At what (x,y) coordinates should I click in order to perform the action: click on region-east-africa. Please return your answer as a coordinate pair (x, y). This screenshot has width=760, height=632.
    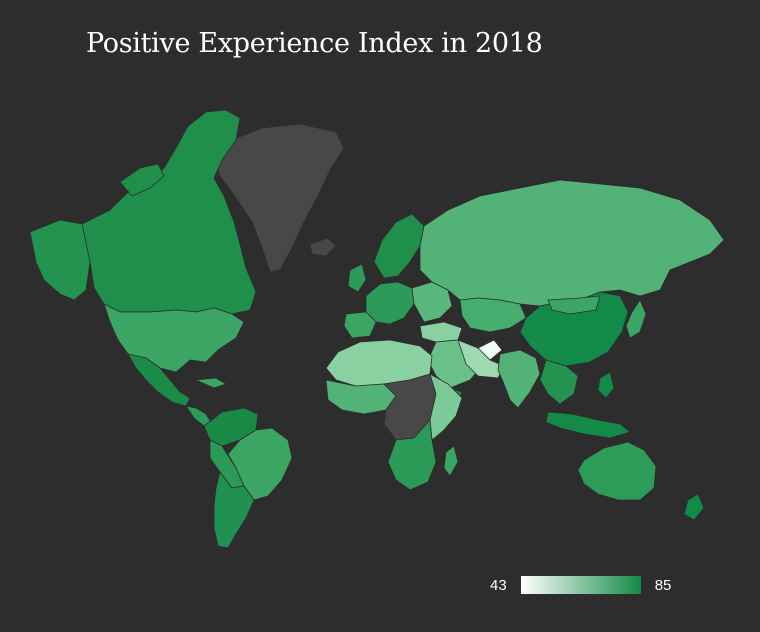
    Looking at the image, I should click on (446, 407).